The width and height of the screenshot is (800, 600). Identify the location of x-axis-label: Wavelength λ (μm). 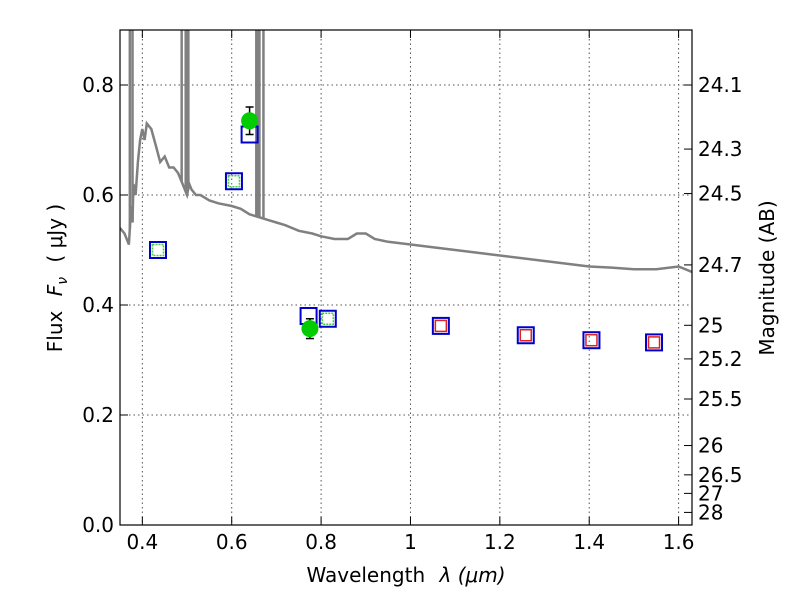
(405, 575).